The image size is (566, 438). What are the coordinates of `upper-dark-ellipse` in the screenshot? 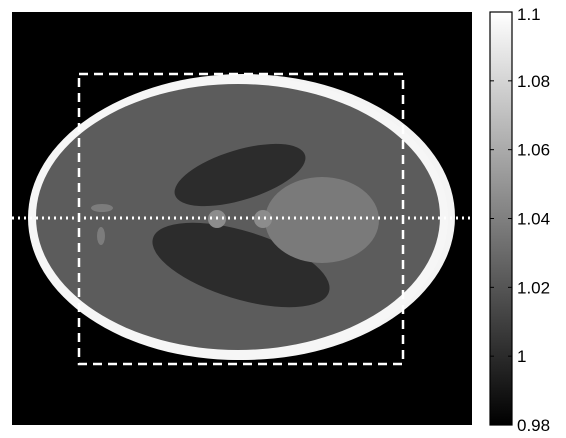 It's located at (240, 175).